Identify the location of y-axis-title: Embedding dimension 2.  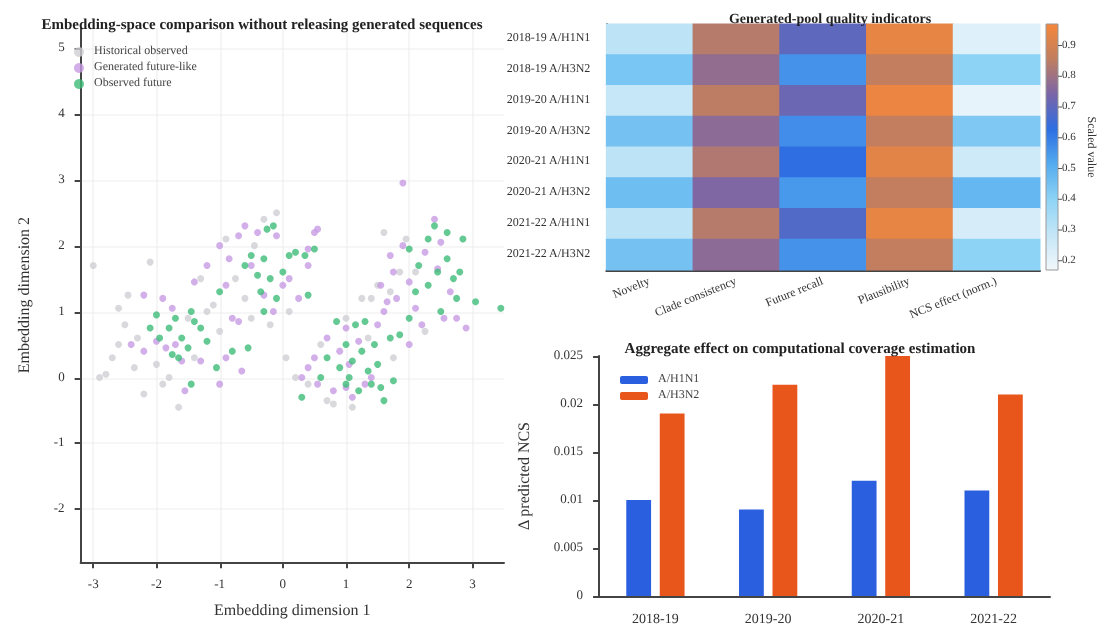
(24, 295).